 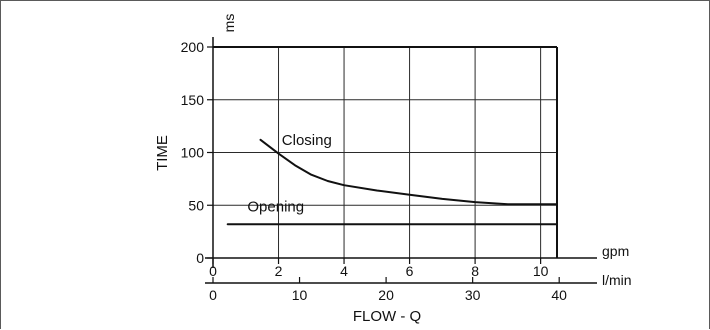 What do you see at coordinates (300, 295) in the screenshot?
I see `x-tick-label-secondary: 10` at bounding box center [300, 295].